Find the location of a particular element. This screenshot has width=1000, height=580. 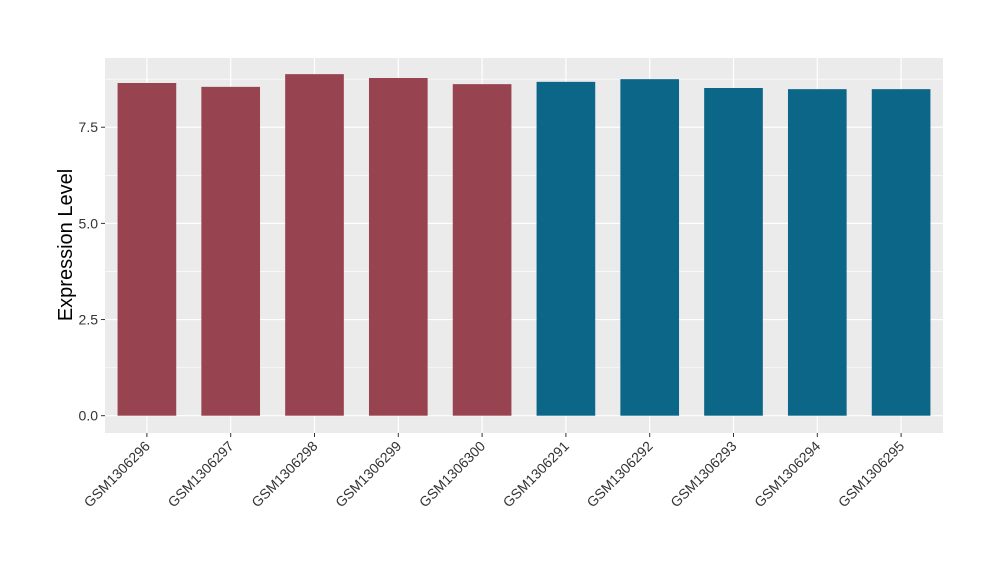

x-tick-label: GSM1306300 is located at coordinates (452, 474).